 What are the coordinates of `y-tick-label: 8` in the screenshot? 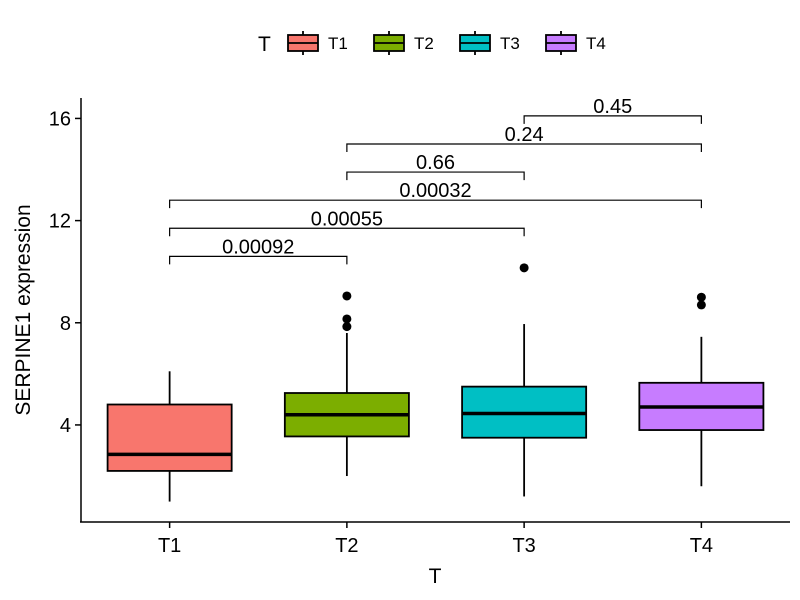 It's located at (65, 324).